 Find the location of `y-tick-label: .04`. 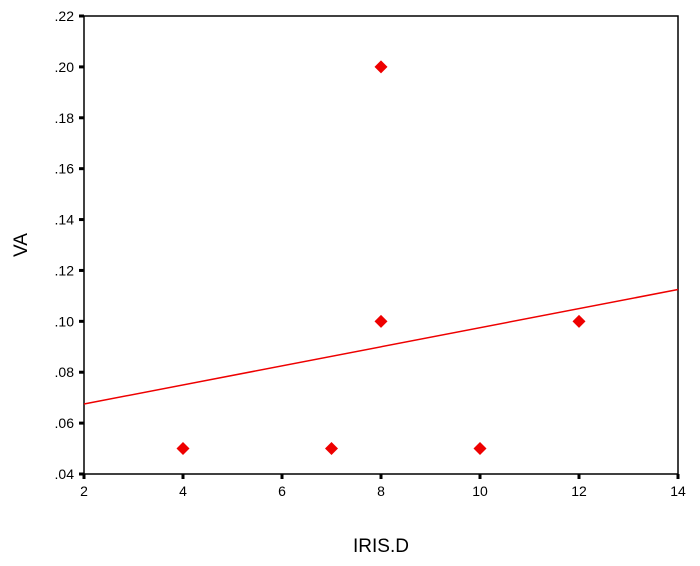

y-tick-label: .04 is located at coordinates (65, 474).